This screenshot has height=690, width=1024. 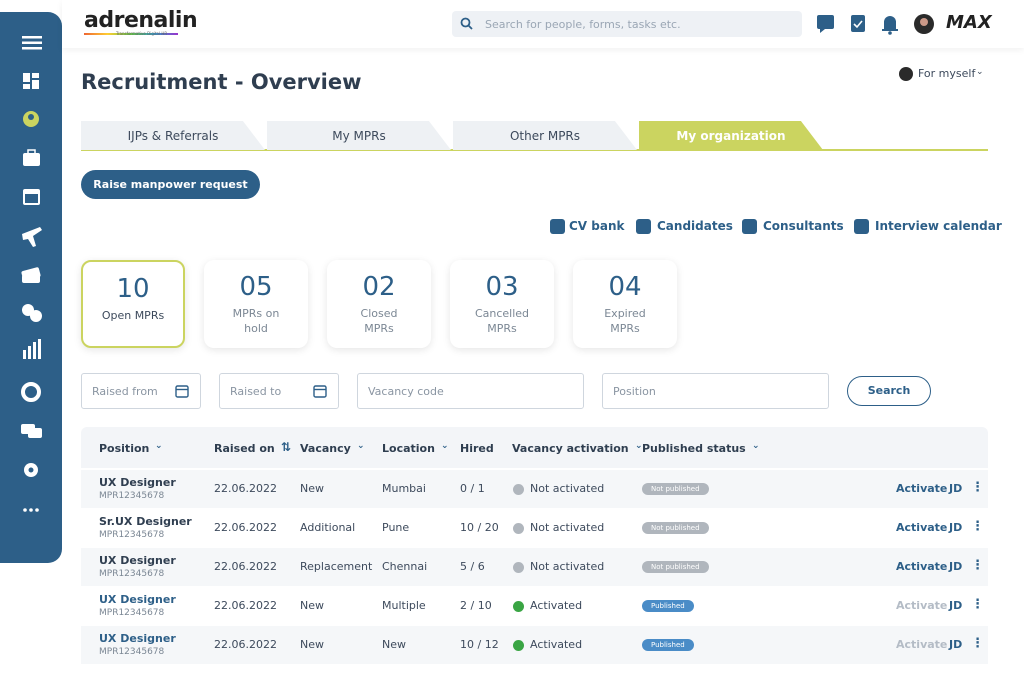 I want to click on quick-link: CV bank, so click(x=597, y=226).